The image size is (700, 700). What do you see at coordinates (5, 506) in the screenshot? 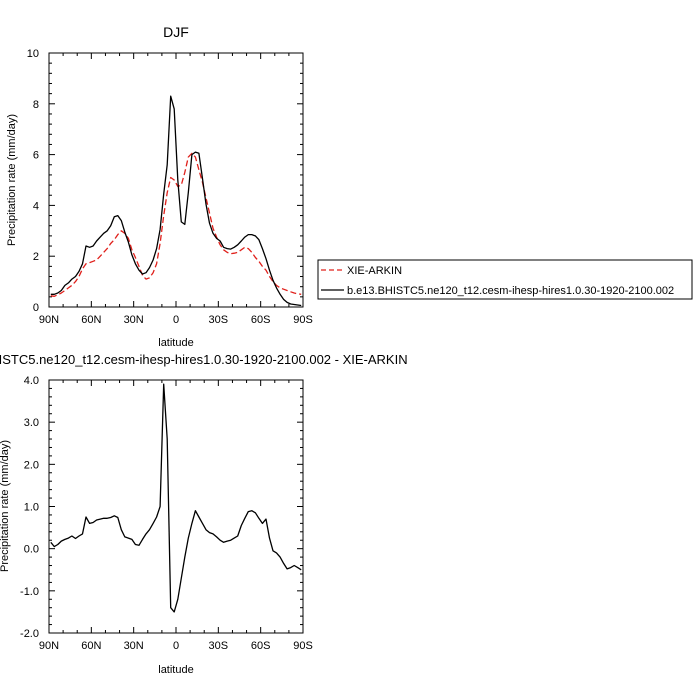
I see `bottom-y-axis-label: Precipitation rate (mm/day)` at bounding box center [5, 506].